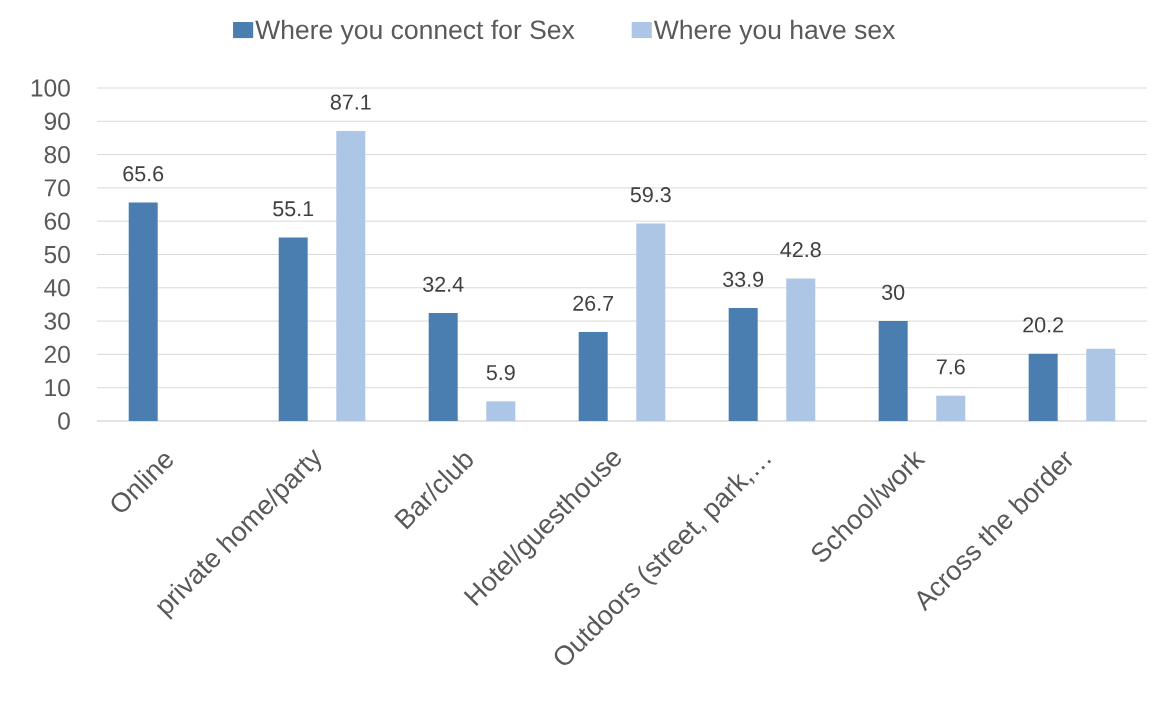  What do you see at coordinates (415, 32) in the screenshot?
I see `legend-label: Where you connect for Sex` at bounding box center [415, 32].